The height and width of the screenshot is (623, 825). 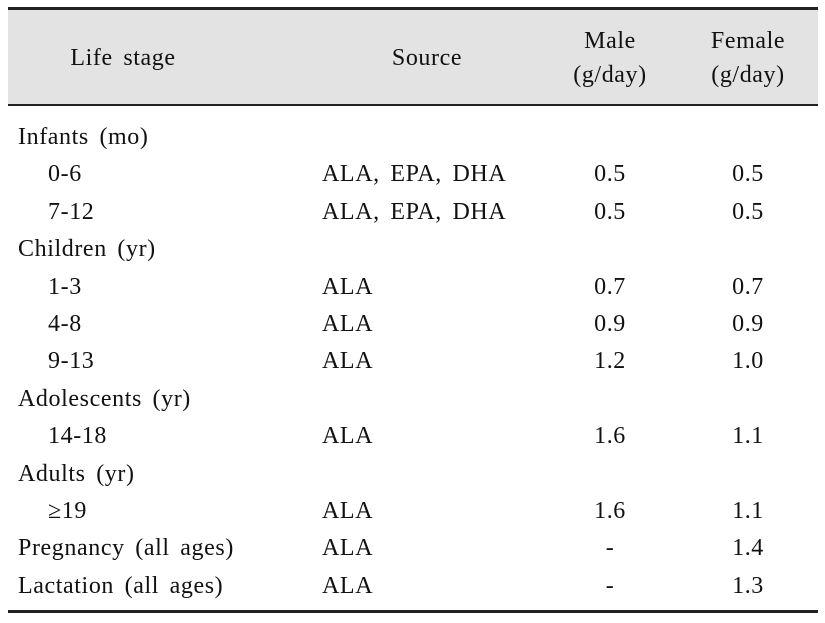 I want to click on life-stage: ≥19, so click(x=67, y=511).